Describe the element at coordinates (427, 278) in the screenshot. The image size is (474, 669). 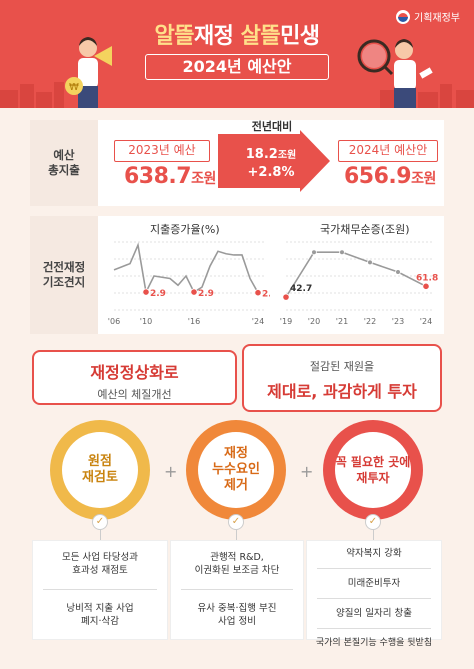
I see `data-label: 61.8` at that location.